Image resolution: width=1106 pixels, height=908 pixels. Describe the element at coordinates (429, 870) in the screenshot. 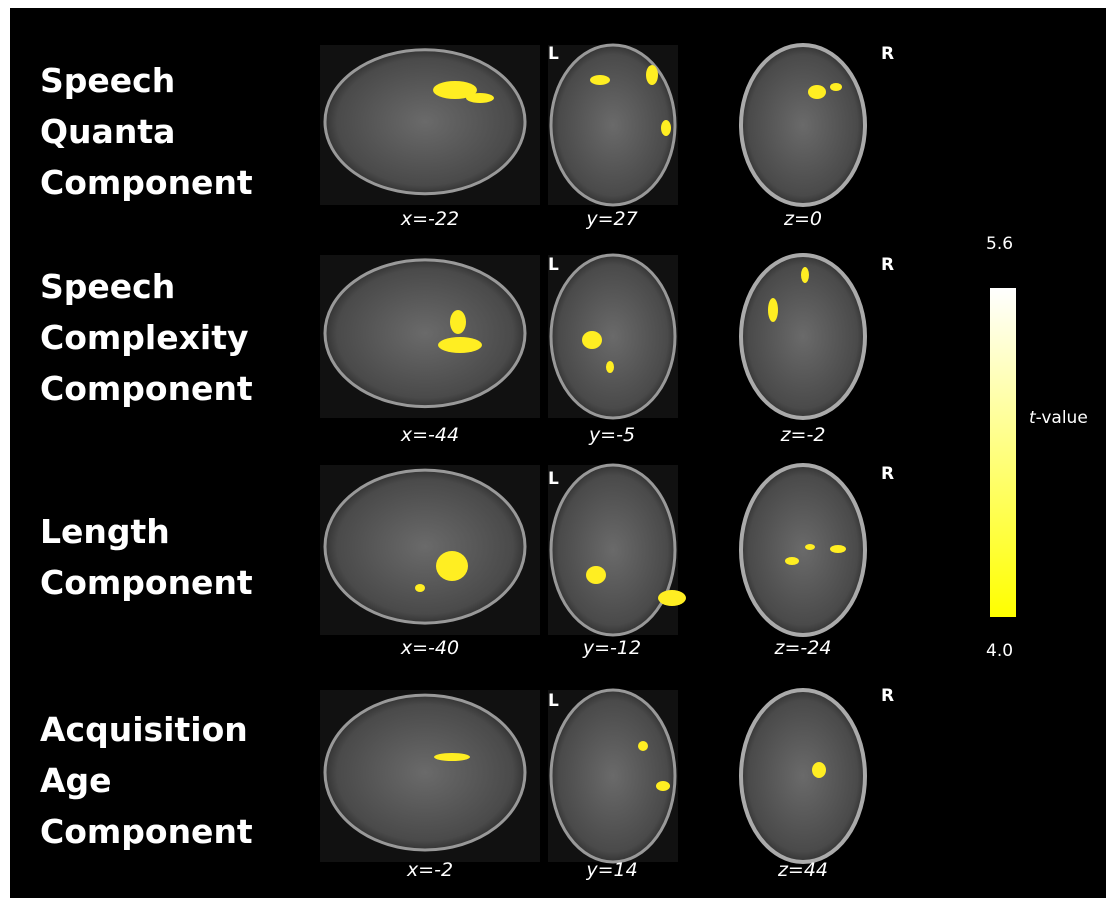

I see `coordinate-label: x=-2` at that location.